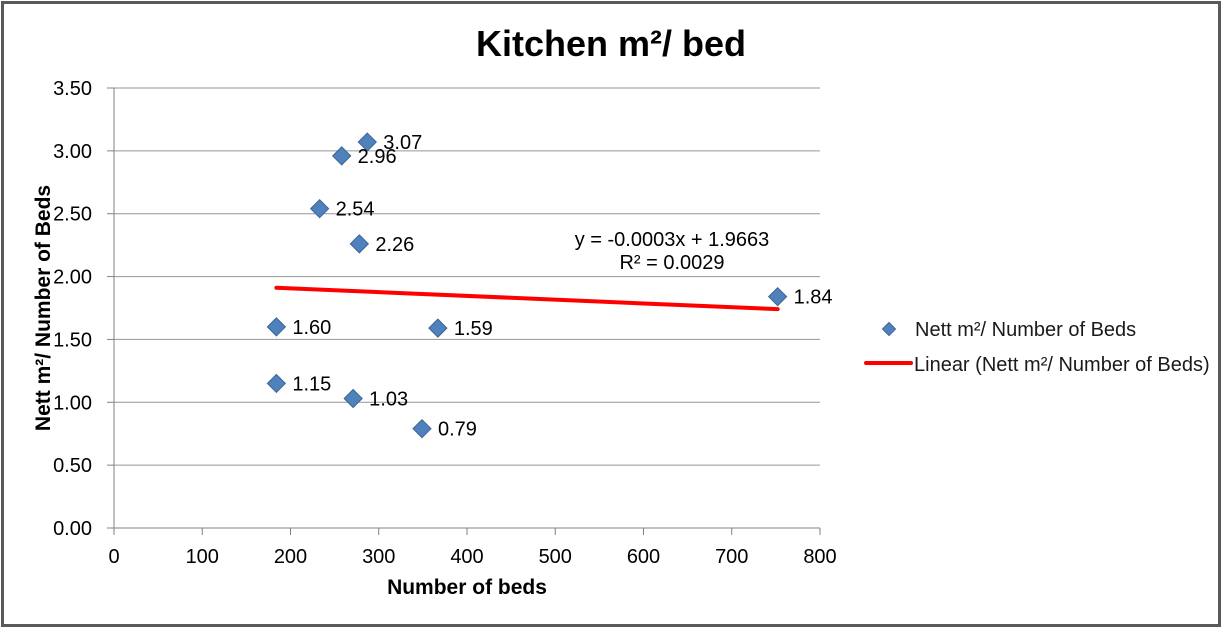 Image resolution: width=1222 pixels, height=628 pixels. I want to click on y-tick-label: 0.00, so click(72, 529).